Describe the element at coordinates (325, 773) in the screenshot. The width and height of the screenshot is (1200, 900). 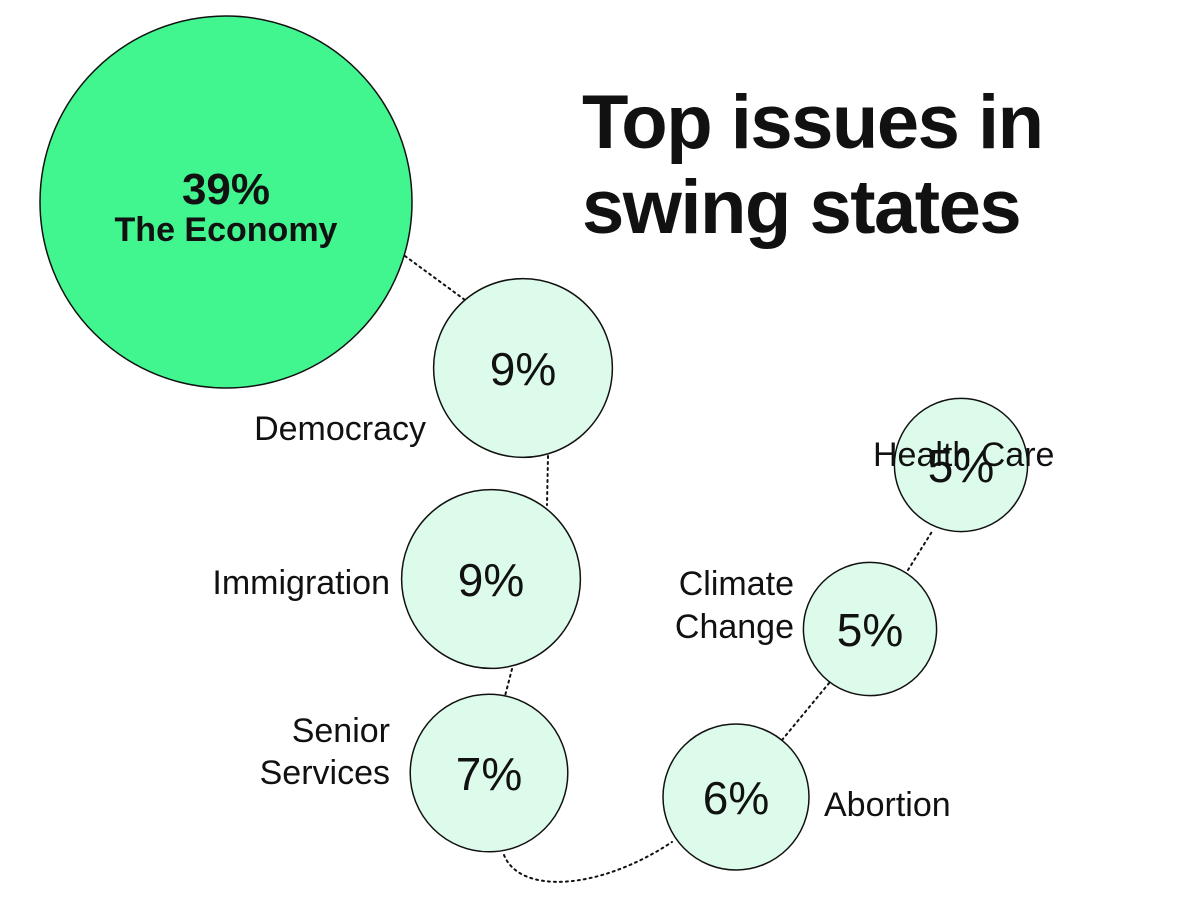
I see `issue-label-senior-services-line-2: Services` at that location.